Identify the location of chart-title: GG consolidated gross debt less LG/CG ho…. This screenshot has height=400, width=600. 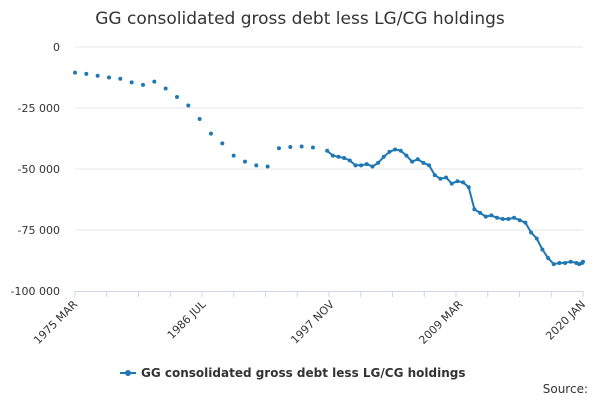
(300, 19).